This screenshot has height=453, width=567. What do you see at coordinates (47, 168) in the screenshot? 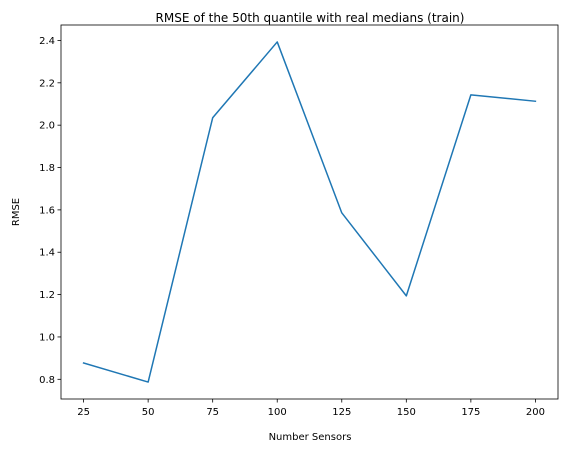
I see `y-tick-label: 1.8` at bounding box center [47, 168].